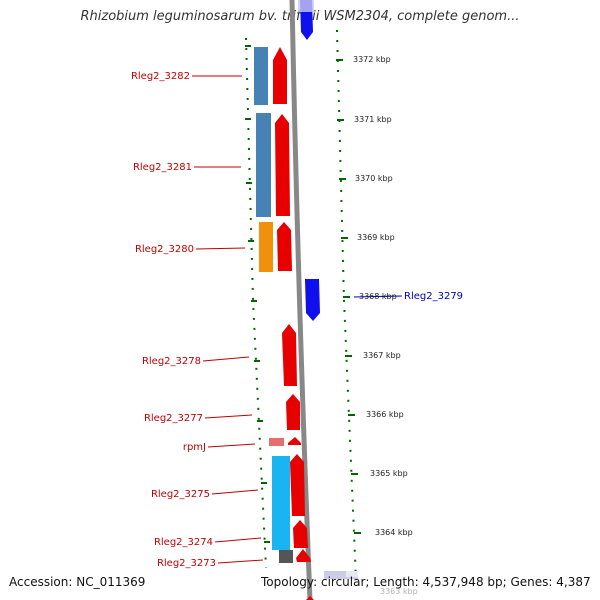 The height and width of the screenshot is (600, 600). What do you see at coordinates (186, 563) in the screenshot?
I see `gene-label-rleg2-3273: Rleg2_3273` at bounding box center [186, 563].